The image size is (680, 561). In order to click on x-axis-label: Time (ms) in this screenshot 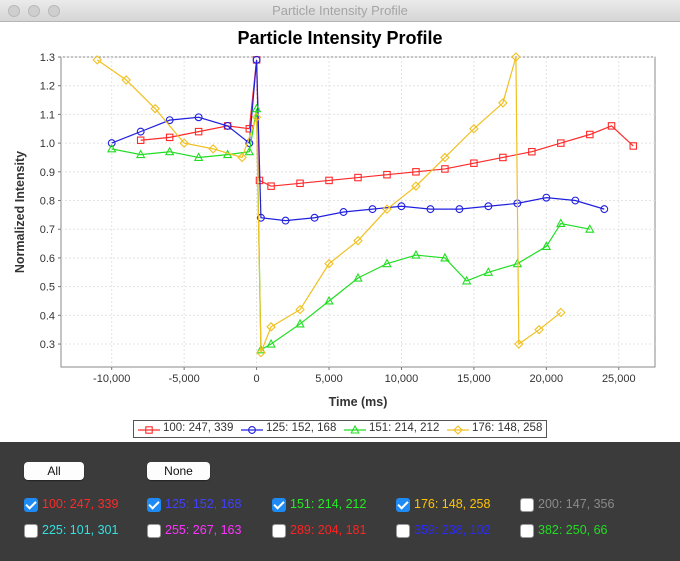, I will do `click(358, 402)`.